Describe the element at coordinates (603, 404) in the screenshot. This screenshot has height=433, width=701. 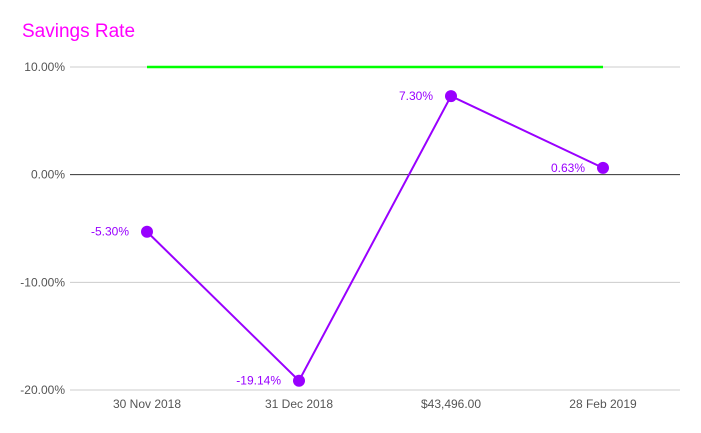
I see `x-tick-label: 28 Feb 2019` at that location.